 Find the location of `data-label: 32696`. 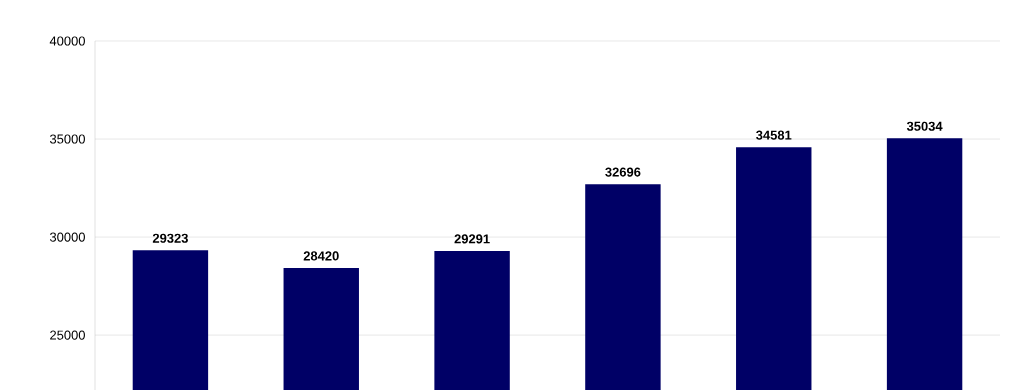

data-label: 32696 is located at coordinates (623, 172).